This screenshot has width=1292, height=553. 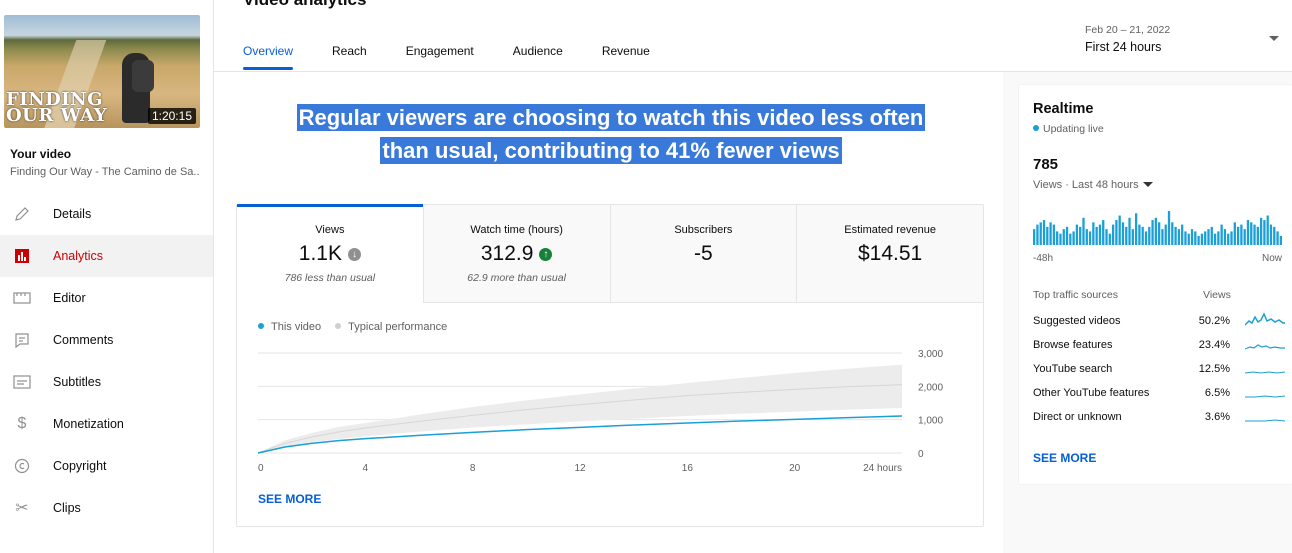 I want to click on metric-value-row: $14.51, so click(x=890, y=254).